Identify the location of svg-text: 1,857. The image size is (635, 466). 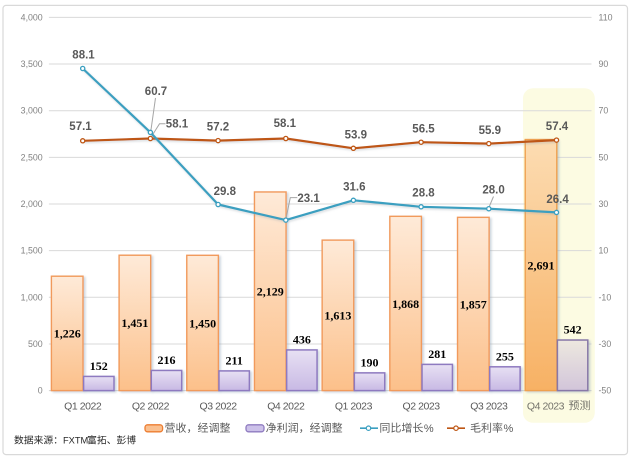
(473, 304).